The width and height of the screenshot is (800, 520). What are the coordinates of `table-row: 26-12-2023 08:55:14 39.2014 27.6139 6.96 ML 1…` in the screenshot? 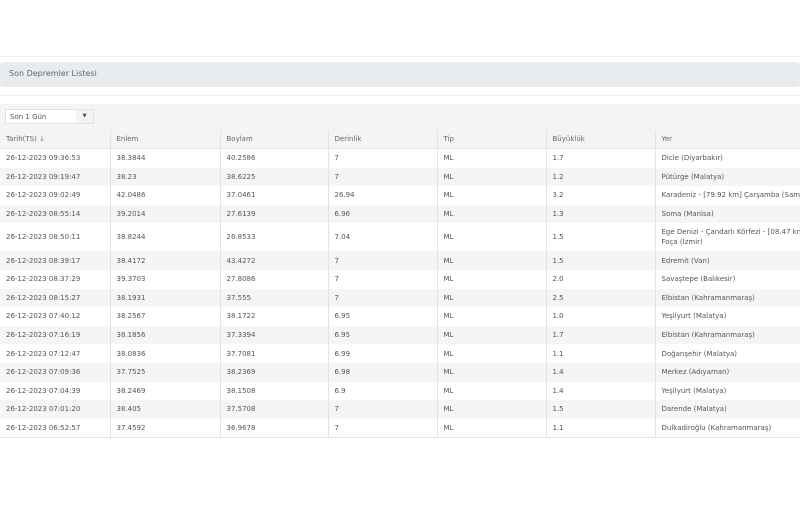 It's located at (400, 214).